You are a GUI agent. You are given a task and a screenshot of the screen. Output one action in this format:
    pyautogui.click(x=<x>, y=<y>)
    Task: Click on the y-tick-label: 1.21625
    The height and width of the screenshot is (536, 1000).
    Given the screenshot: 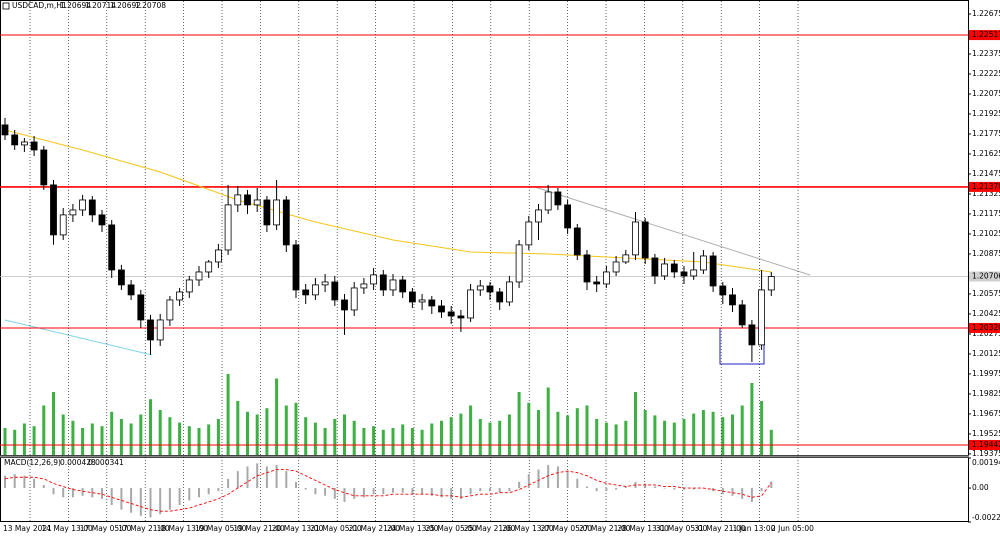 What is the action you would take?
    pyautogui.click(x=986, y=153)
    